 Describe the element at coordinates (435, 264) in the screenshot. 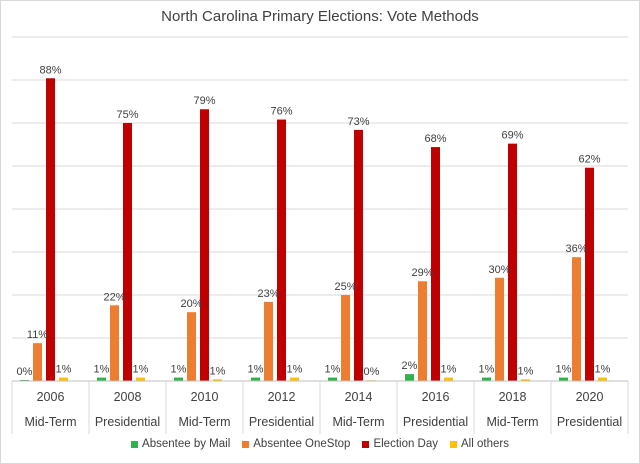

I see `bar-election-day-2016` at that location.